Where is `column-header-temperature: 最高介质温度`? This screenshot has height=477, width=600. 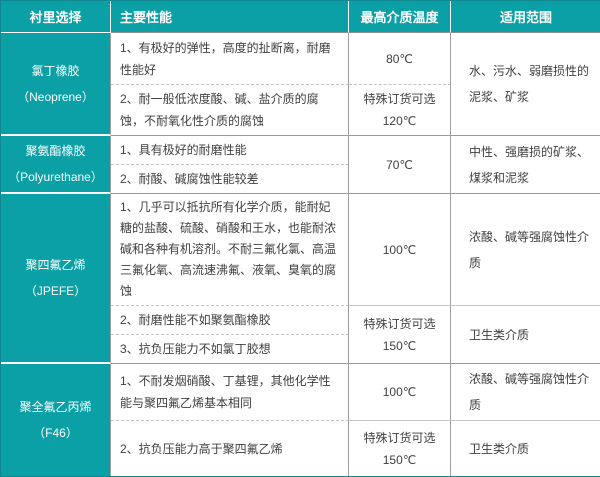 column-header-temperature: 最高介质温度 is located at coordinates (400, 17).